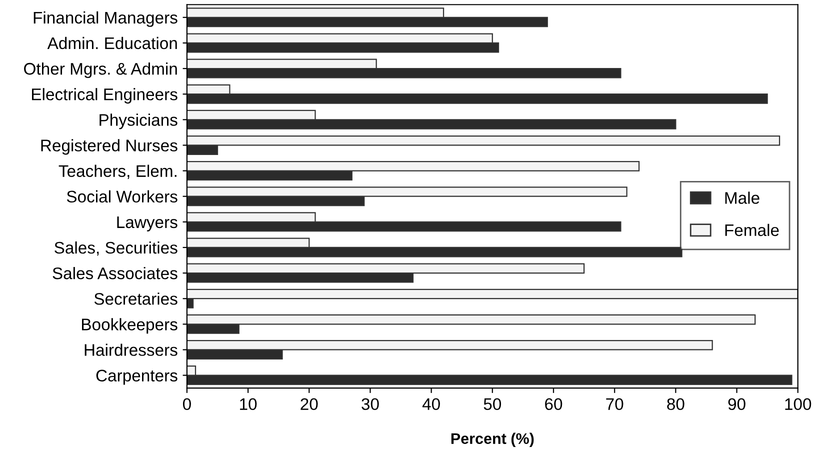 This screenshot has height=462, width=820. What do you see at coordinates (493, 404) in the screenshot?
I see `x-tick-label: 50` at bounding box center [493, 404].